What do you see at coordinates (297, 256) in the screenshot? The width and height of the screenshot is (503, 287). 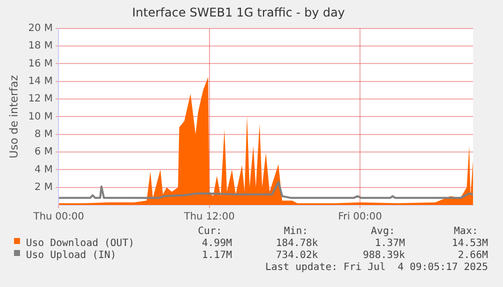 I see `text: 734.02k` at bounding box center [297, 256].